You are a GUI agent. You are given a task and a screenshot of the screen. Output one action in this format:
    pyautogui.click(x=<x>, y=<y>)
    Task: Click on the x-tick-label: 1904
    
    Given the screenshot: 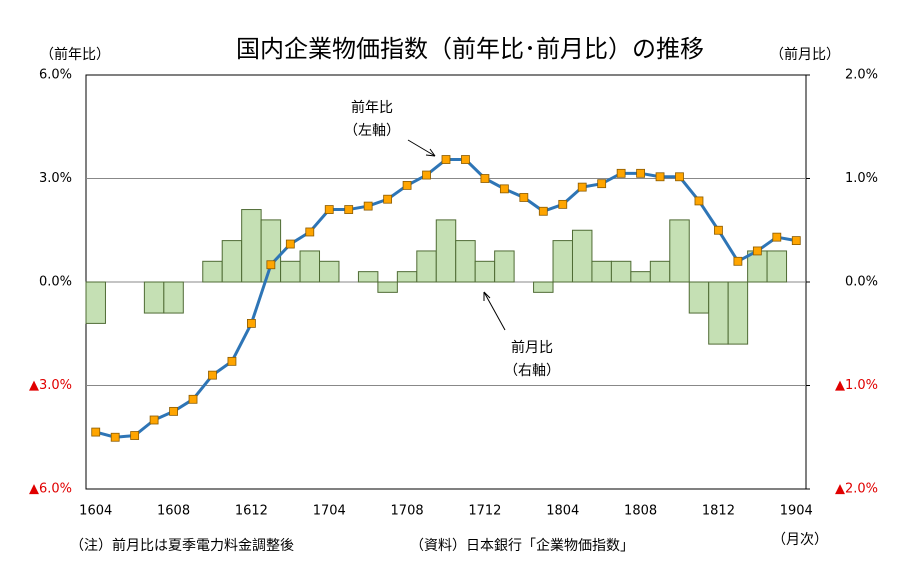 What is the action you would take?
    pyautogui.click(x=796, y=511)
    